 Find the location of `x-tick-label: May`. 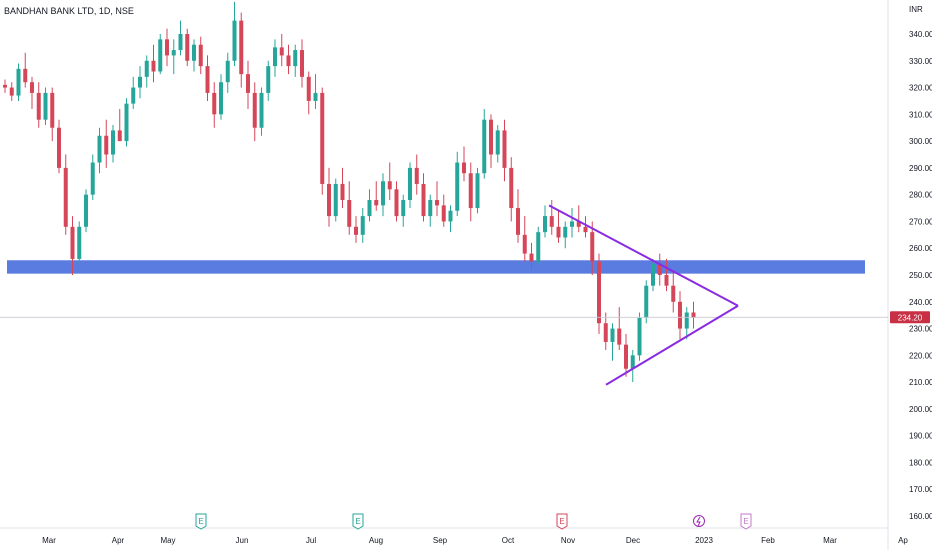

x-tick-label: May is located at coordinates (167, 540).